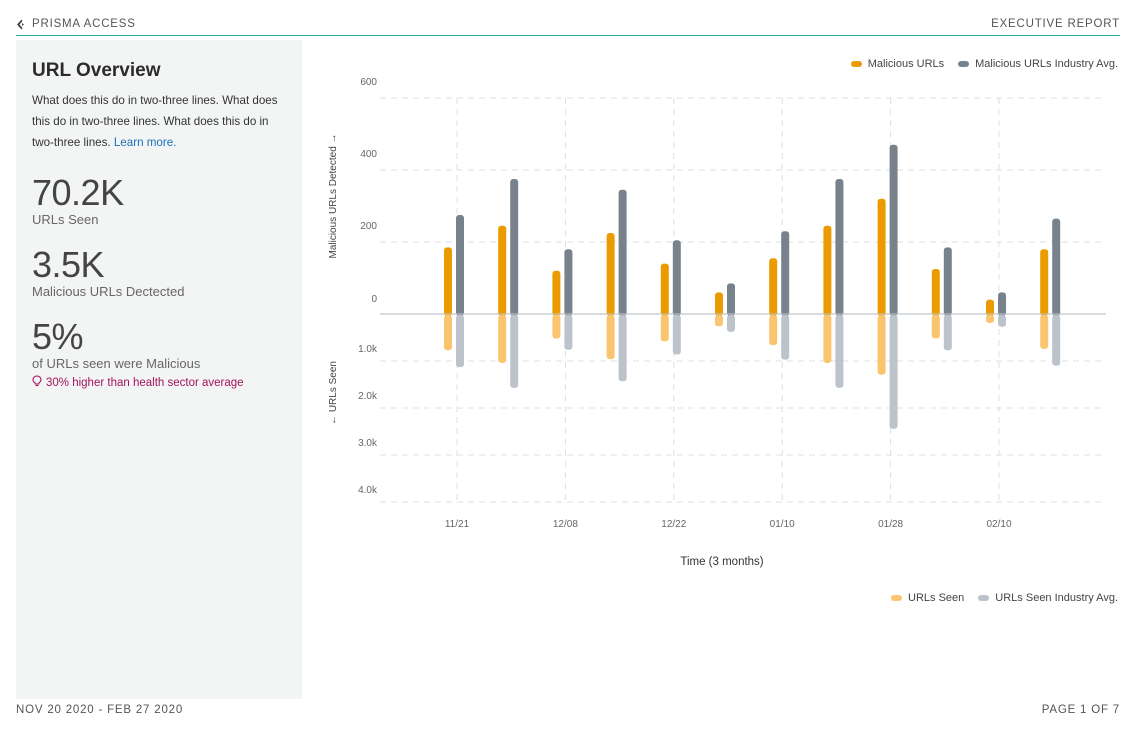 Image resolution: width=1136 pixels, height=736 pixels. I want to click on y-tick-label-bottom: 3.0k, so click(368, 443).